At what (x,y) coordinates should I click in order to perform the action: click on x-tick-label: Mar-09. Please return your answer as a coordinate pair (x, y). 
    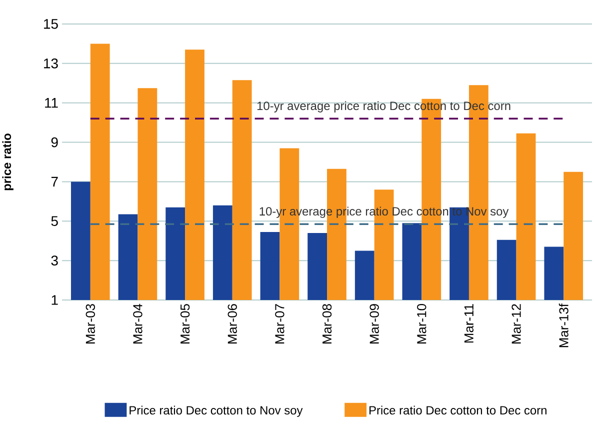
    Looking at the image, I should click on (374, 324).